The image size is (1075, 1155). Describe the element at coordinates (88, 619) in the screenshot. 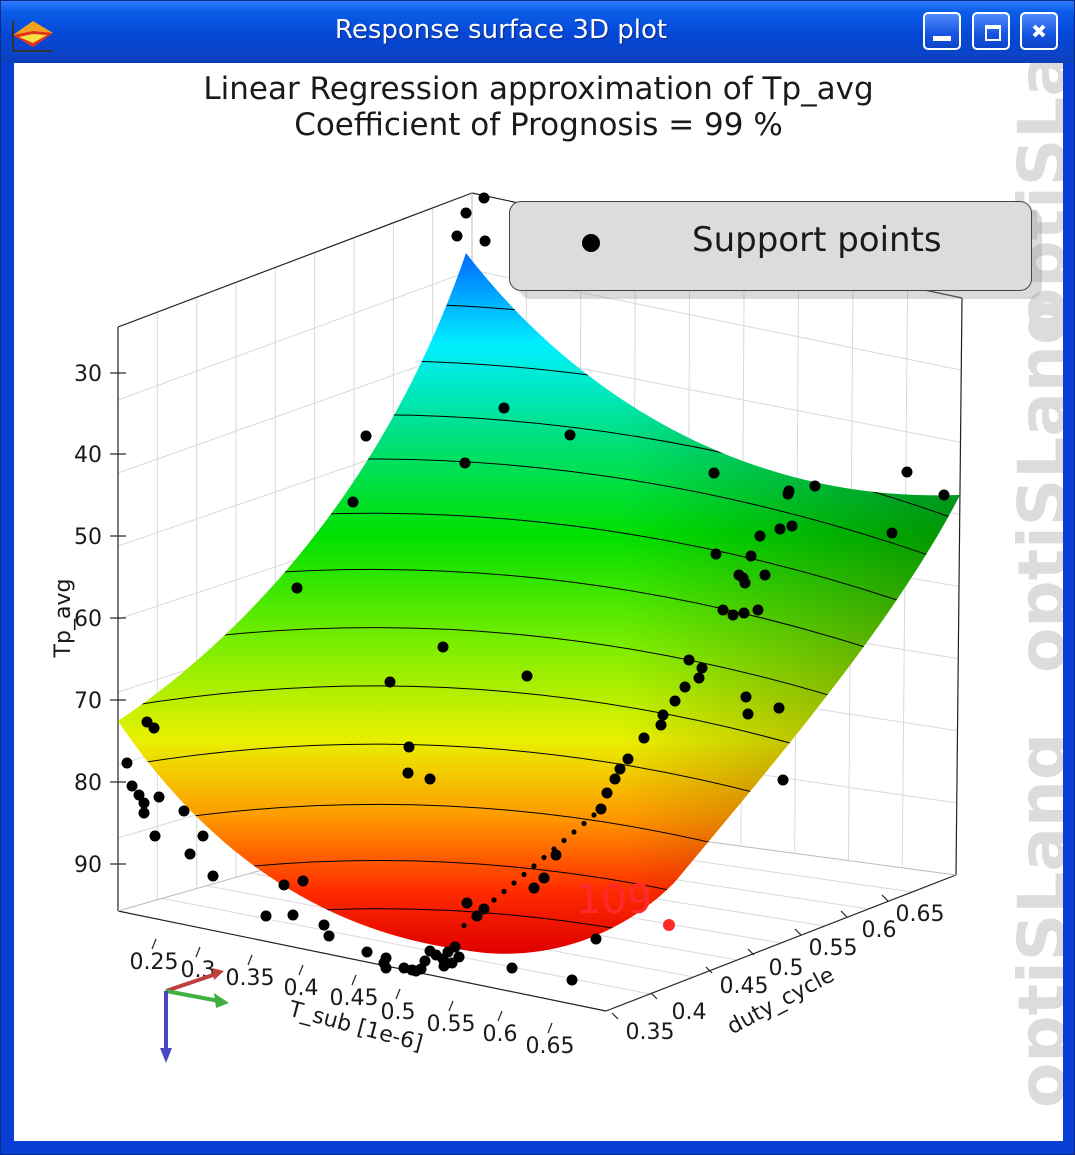

I see `z-tick-label: 60` at that location.